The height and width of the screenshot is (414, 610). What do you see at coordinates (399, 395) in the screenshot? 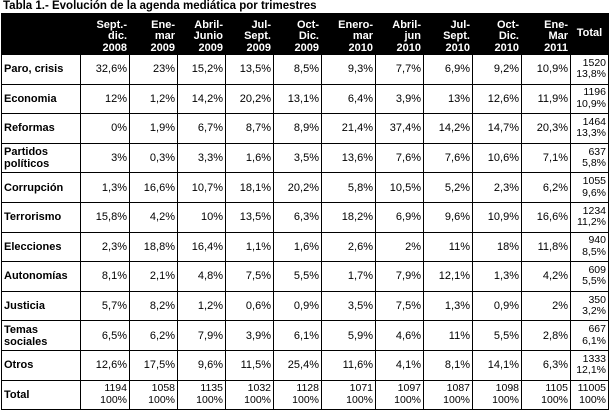
I see `table-cell: 1097 100%` at bounding box center [399, 395].